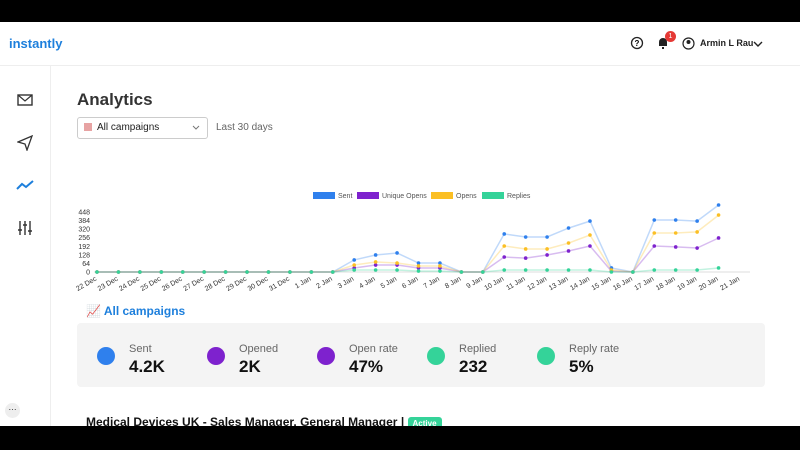 The height and width of the screenshot is (450, 800). Describe the element at coordinates (244, 127) in the screenshot. I see `date-range: Last 30 days` at that location.